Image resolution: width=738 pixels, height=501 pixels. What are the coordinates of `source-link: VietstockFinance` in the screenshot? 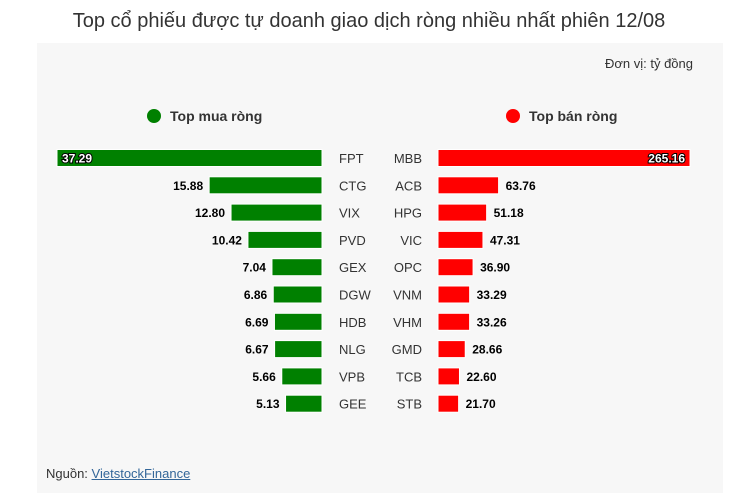 It's located at (141, 473).